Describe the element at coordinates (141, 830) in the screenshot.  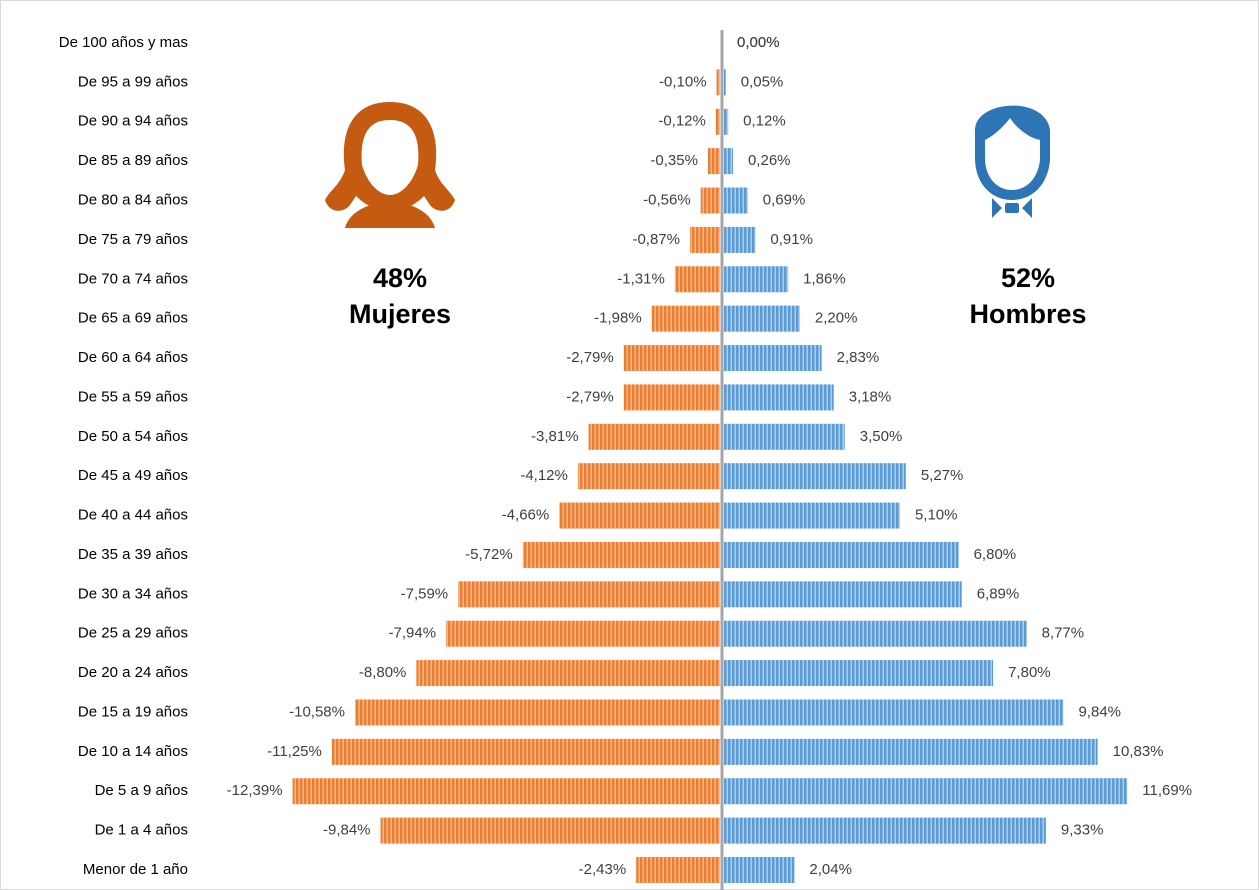
I see `y-tick-label: De 1 a 4 años` at that location.